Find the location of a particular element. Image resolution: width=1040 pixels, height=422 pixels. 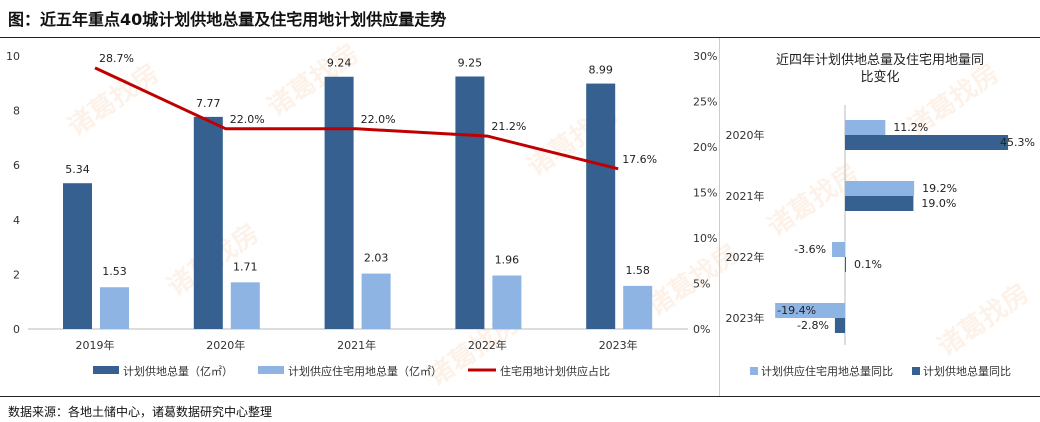

data-label: -19.4% is located at coordinates (796, 310).